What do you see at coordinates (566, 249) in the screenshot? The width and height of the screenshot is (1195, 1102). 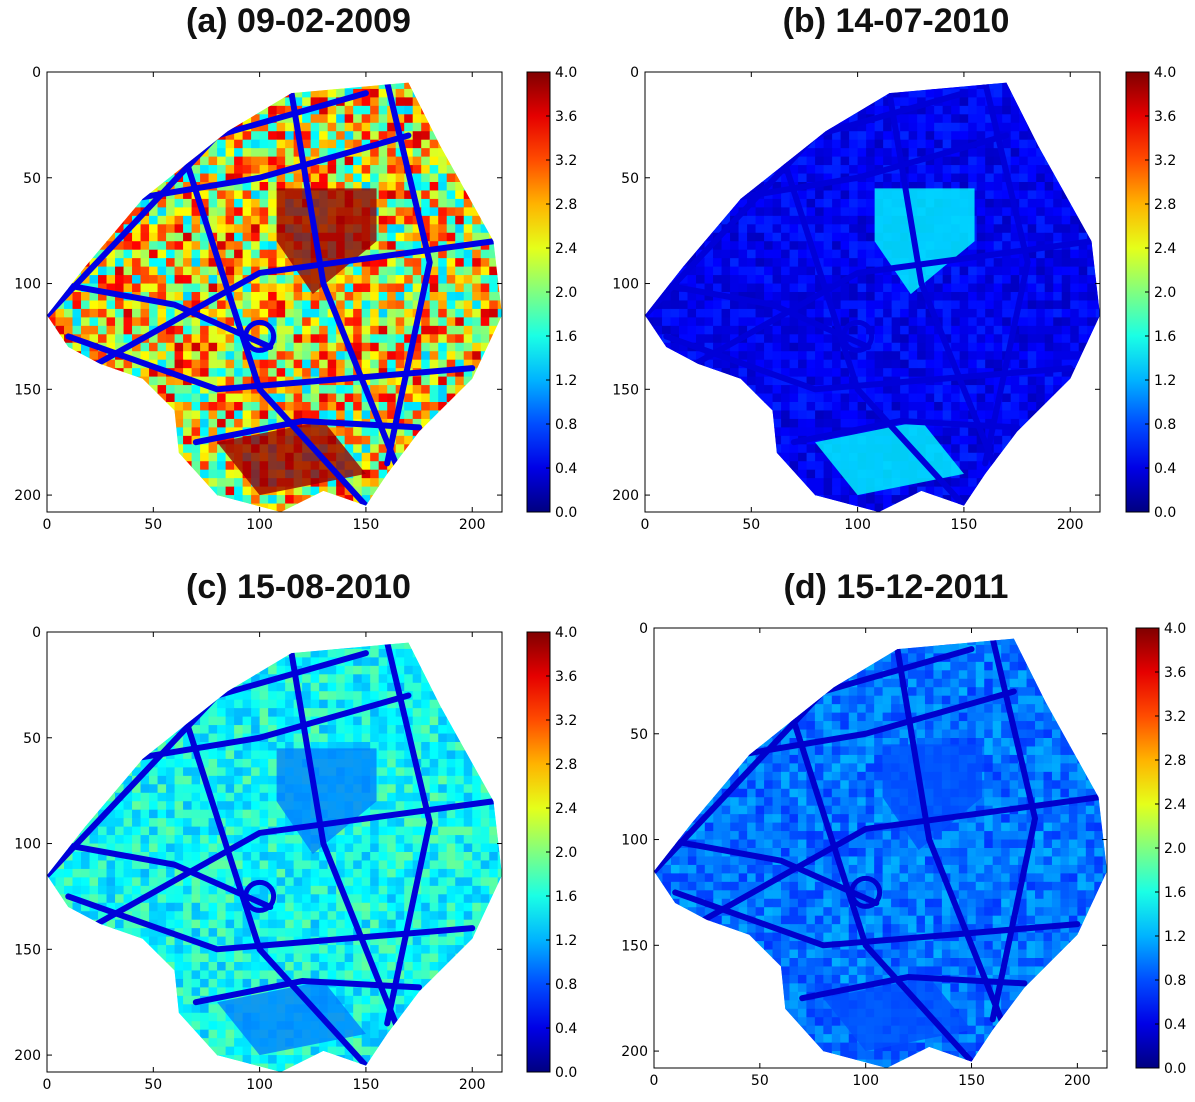 I see `colorbar-tick-label: 2.4` at bounding box center [566, 249].